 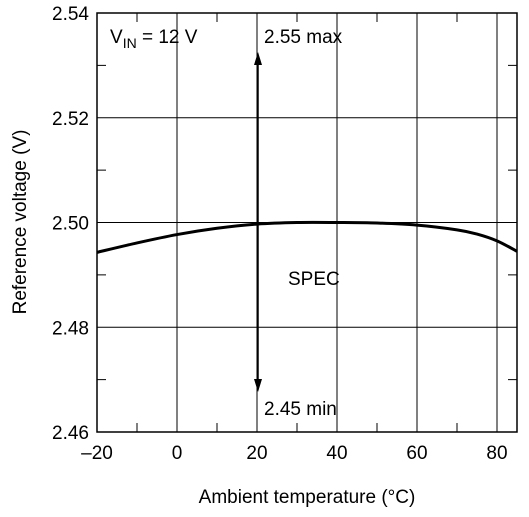 What do you see at coordinates (314, 279) in the screenshot?
I see `spec-label: SPEC` at bounding box center [314, 279].